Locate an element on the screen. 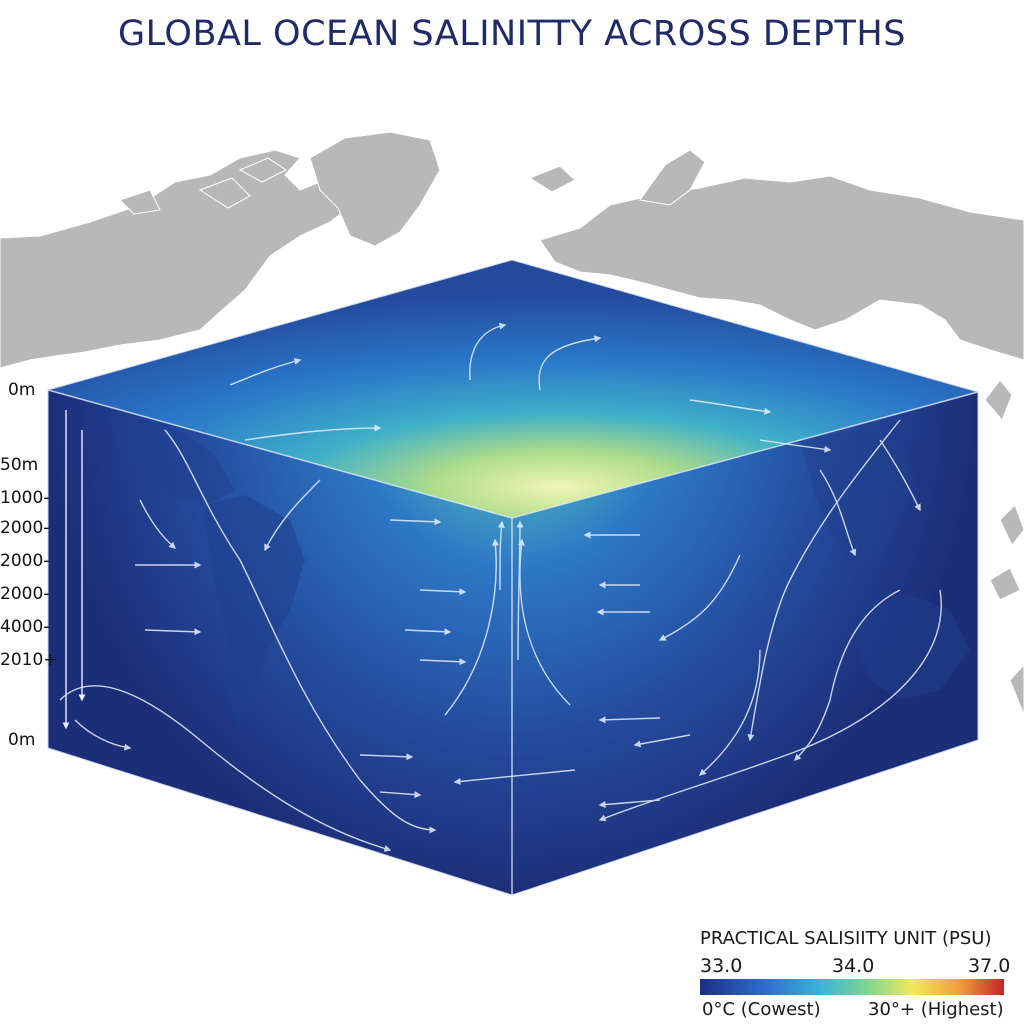 This screenshot has width=1024, height=1024. canada-islands-land is located at coordinates (203, 186).